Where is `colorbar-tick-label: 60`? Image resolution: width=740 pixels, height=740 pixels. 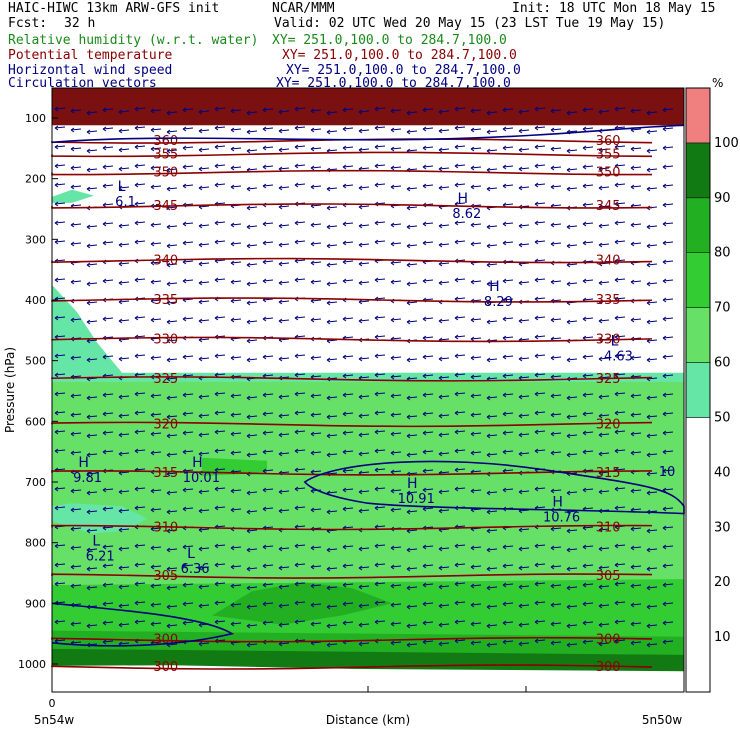 colorbar-tick-label: 60 is located at coordinates (722, 363).